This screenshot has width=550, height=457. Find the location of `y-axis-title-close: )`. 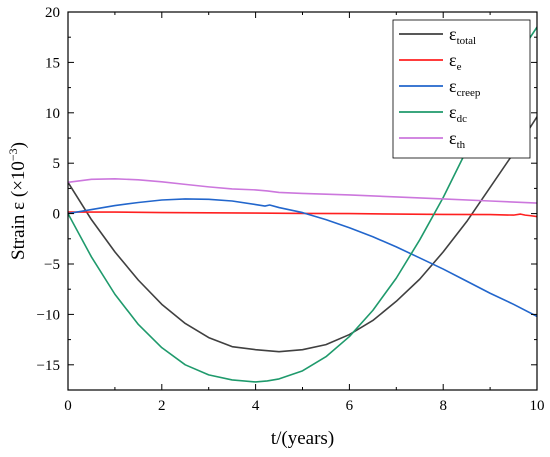

y-axis-title-close: ) is located at coordinates (18, 145).